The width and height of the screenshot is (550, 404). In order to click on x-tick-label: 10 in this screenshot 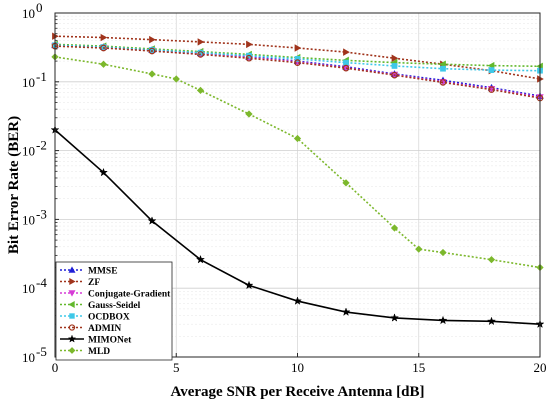, I will do `click(297, 367)`.